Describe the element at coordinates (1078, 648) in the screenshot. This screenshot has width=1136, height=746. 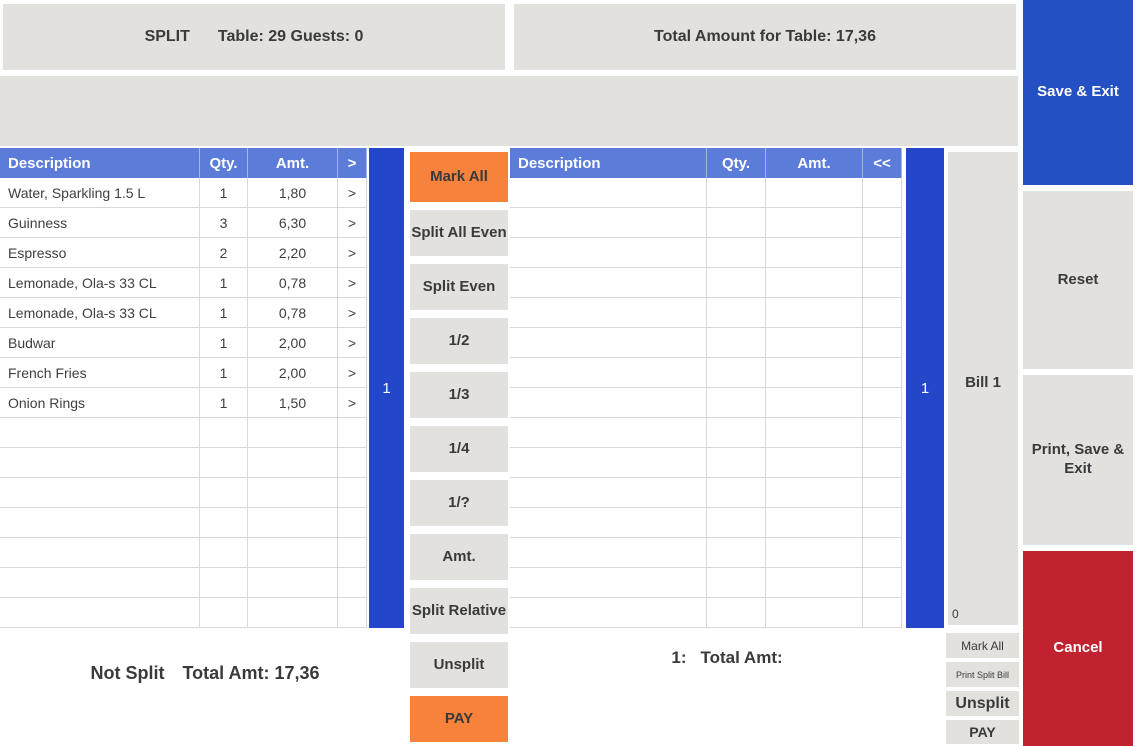
I see `cancel-button: Cancel` at that location.